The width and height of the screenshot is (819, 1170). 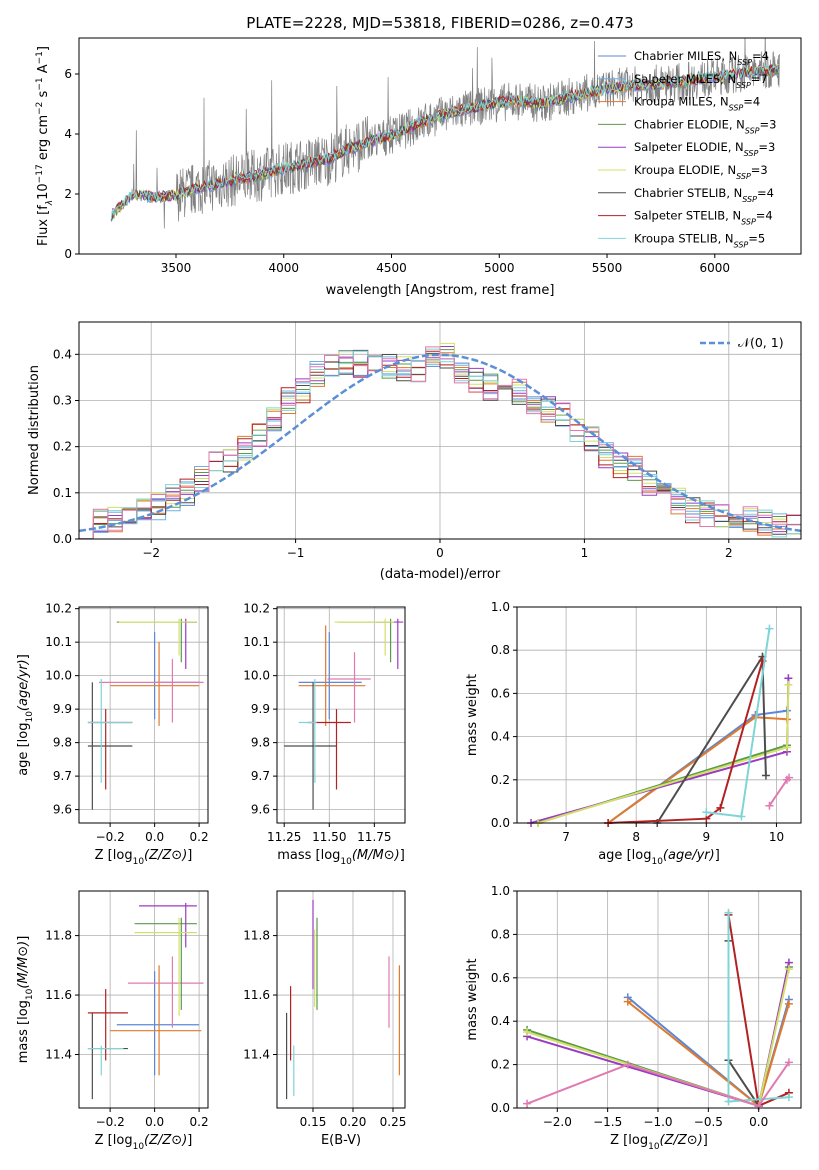 I want to click on label-text: mass weight, so click(x=472, y=999).